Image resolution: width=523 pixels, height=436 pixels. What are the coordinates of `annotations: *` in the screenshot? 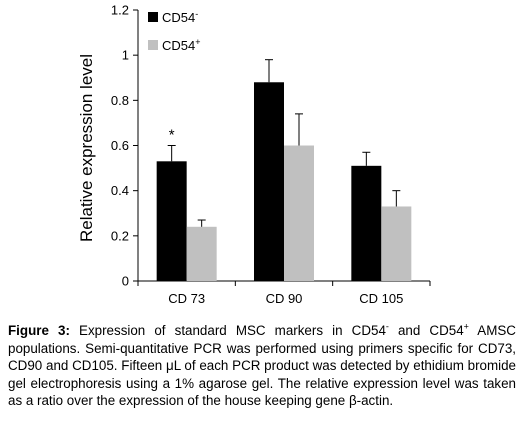 It's located at (172, 135).